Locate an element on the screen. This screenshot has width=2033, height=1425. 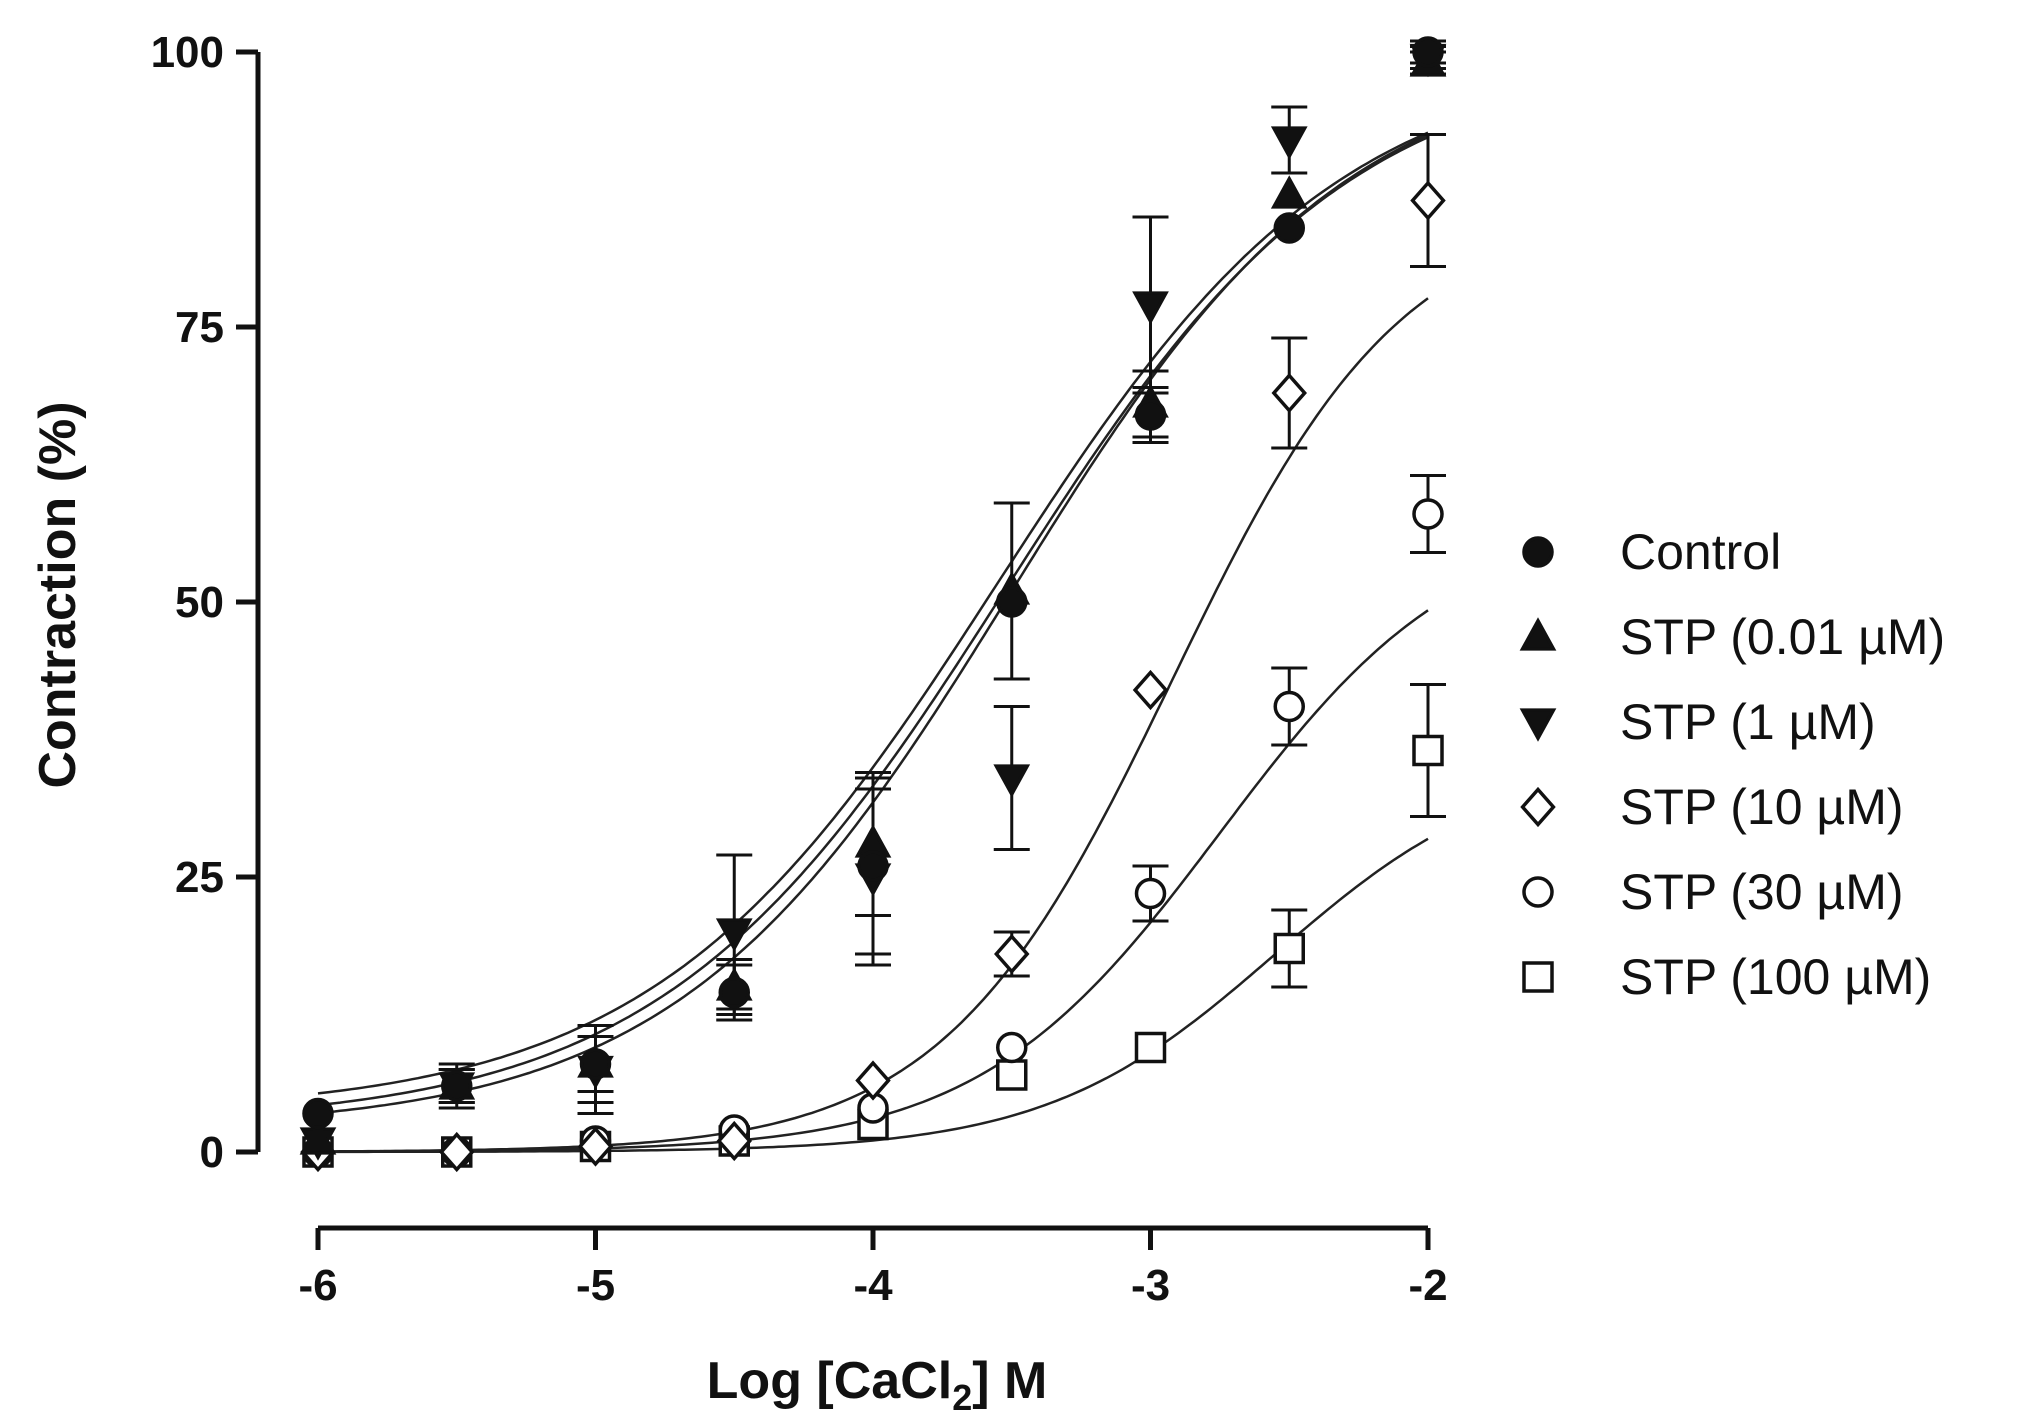
y-tick-label: 100 is located at coordinates (187, 52).